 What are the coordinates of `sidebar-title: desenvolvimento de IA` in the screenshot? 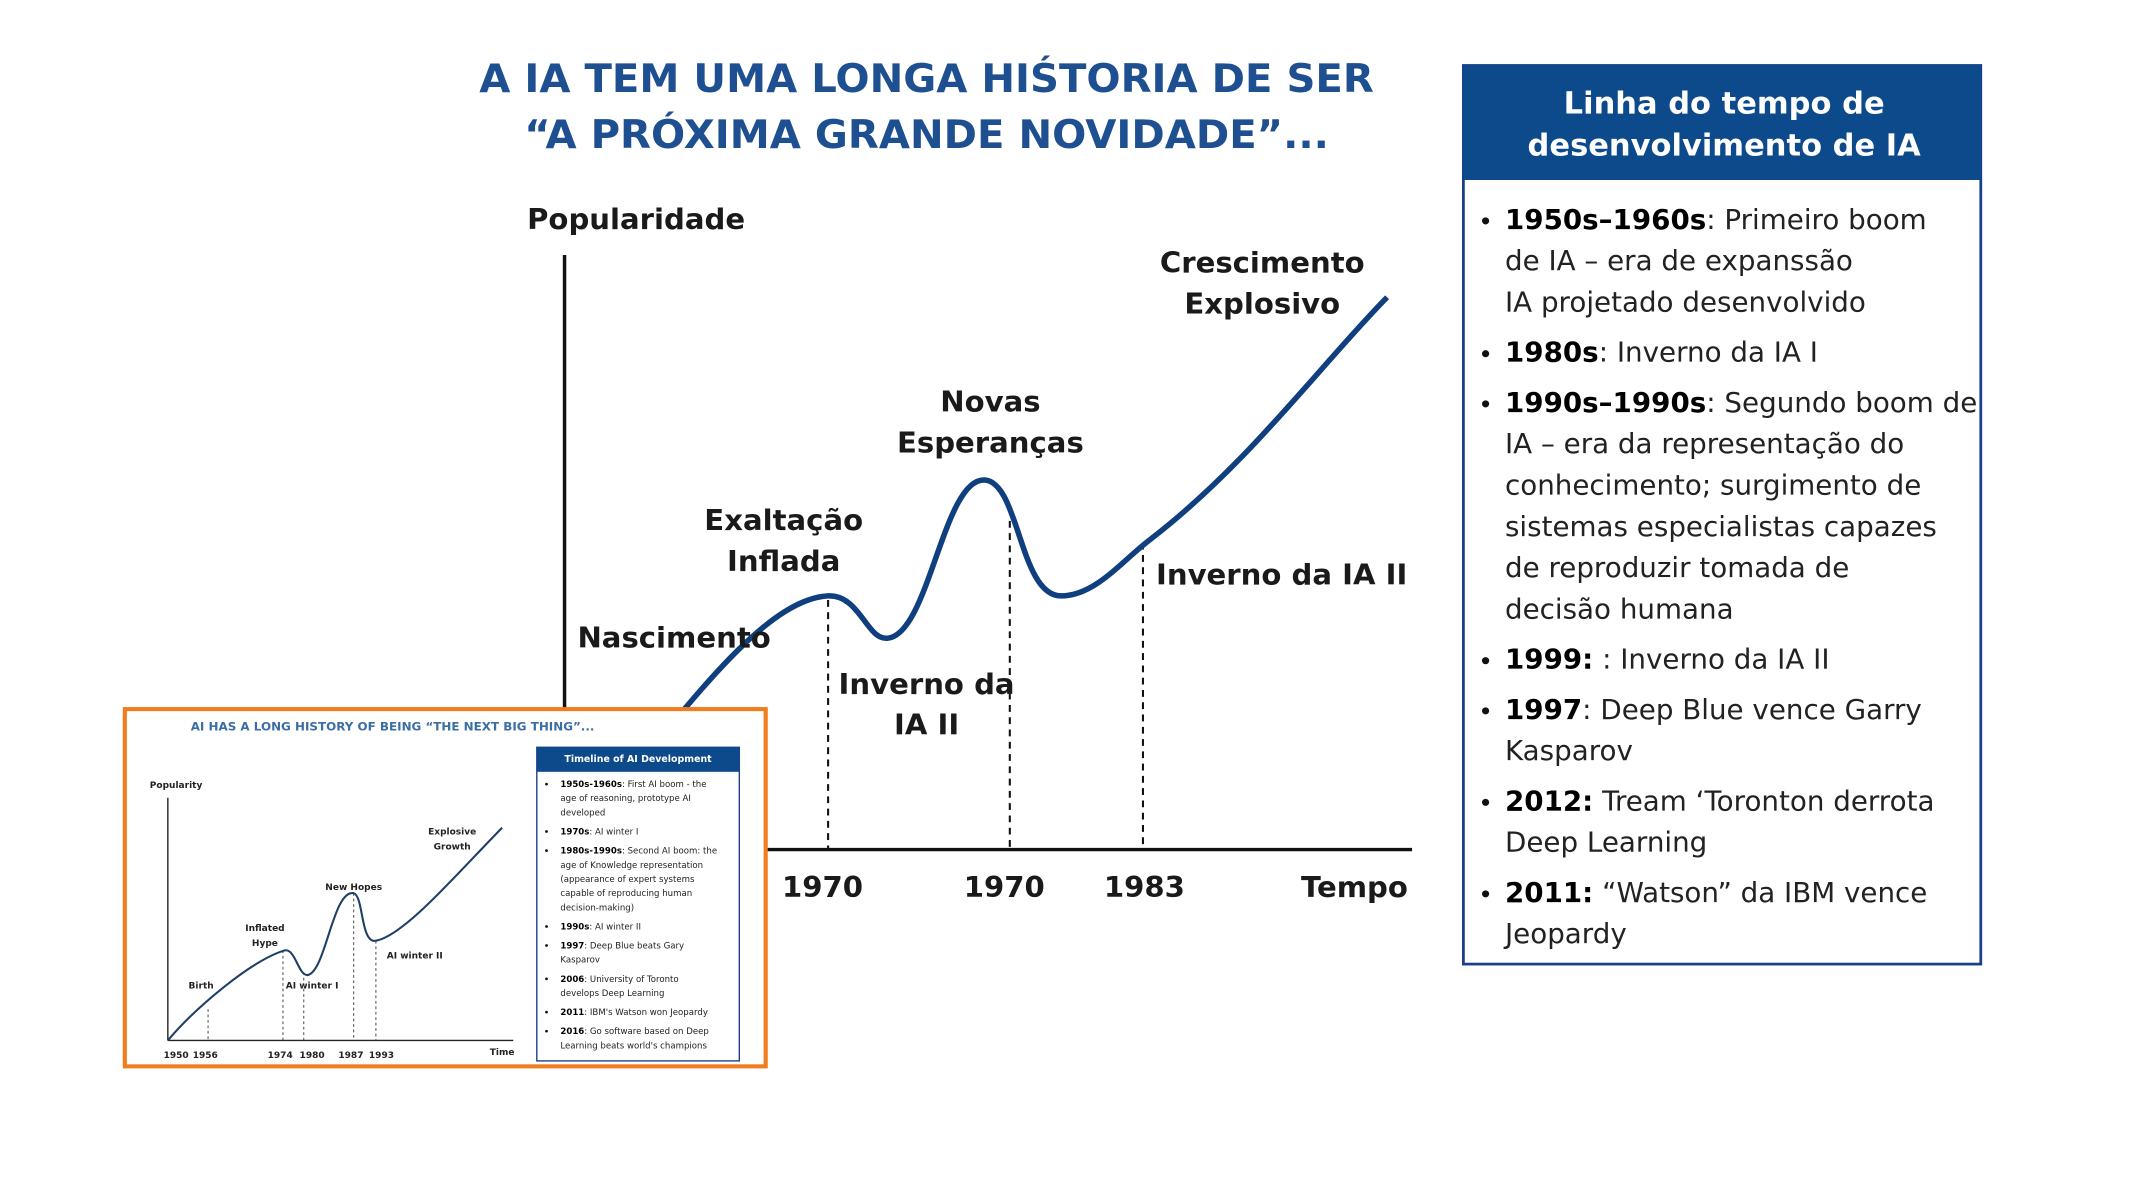 It's located at (1725, 146).